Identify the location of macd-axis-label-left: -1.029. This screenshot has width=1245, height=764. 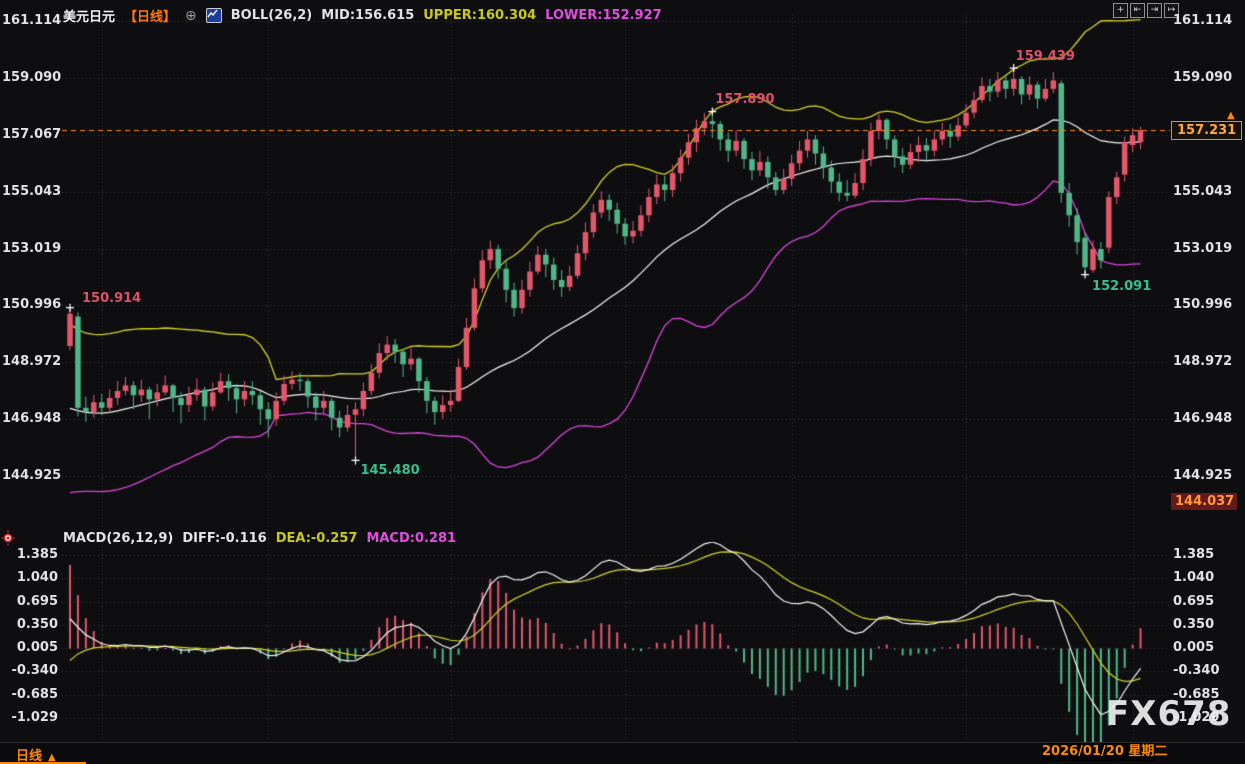
(34, 717).